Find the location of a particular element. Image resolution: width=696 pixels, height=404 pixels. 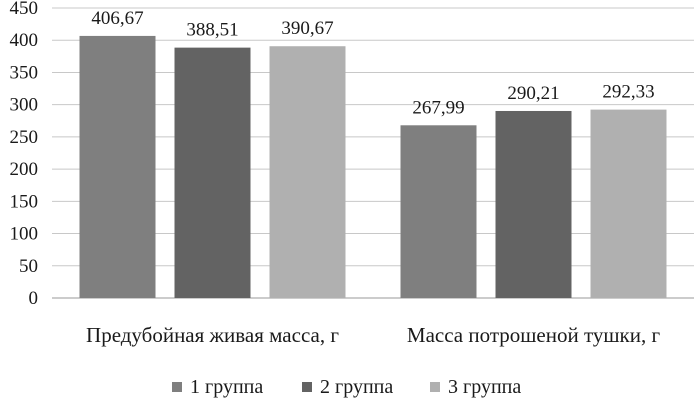

y-tick-label: 200 is located at coordinates (24, 169).